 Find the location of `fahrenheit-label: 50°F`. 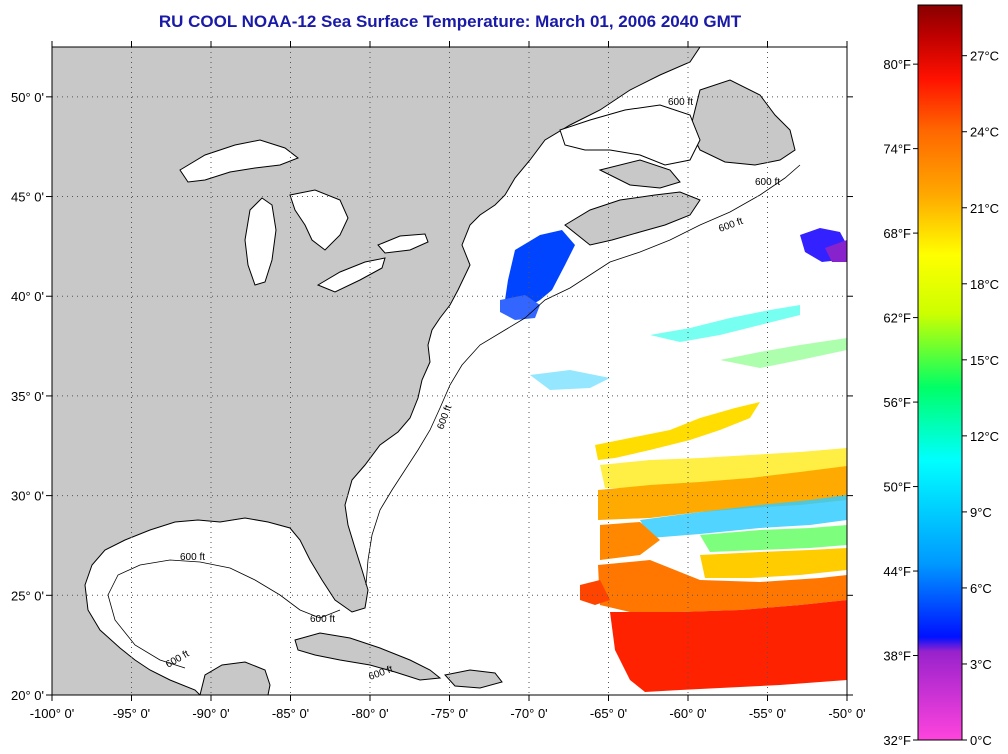

fahrenheit-label: 50°F is located at coordinates (897, 487).